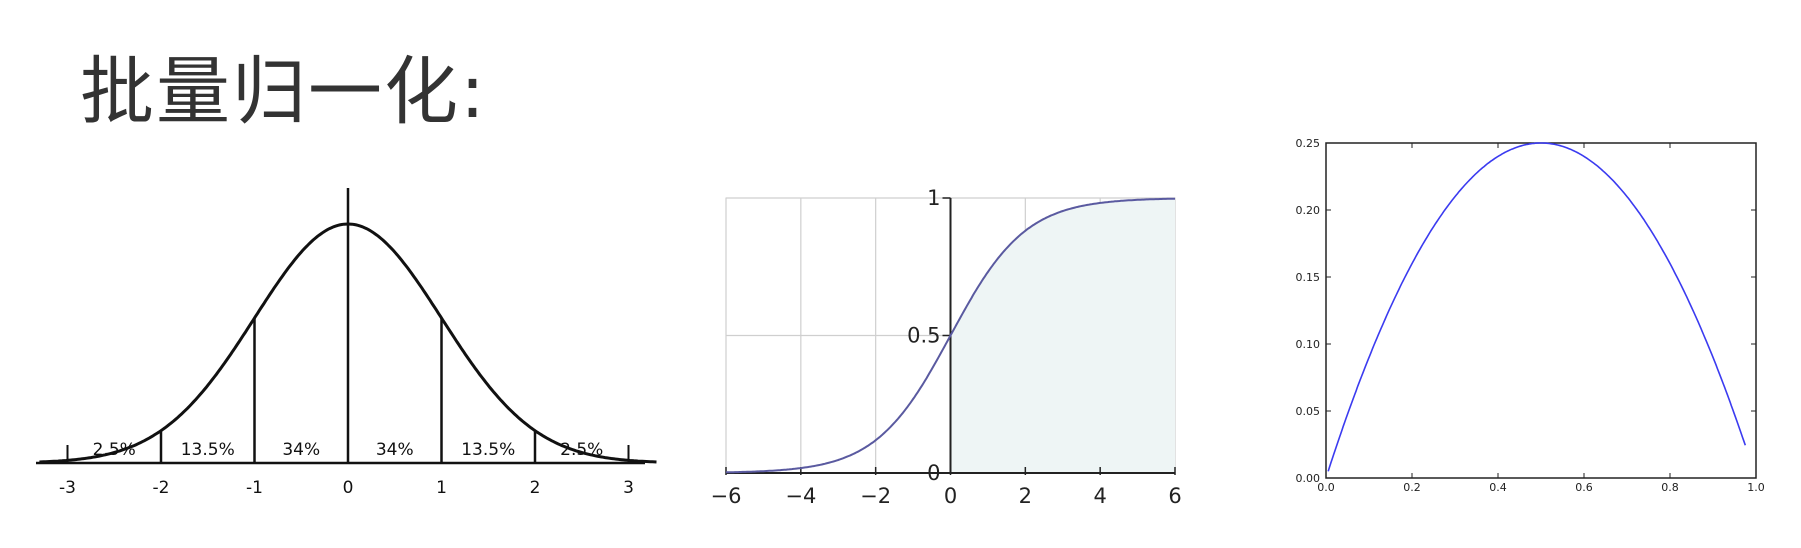 The width and height of the screenshot is (1801, 548). What do you see at coordinates (923, 336) in the screenshot?
I see `y-tick-label: 0.5` at bounding box center [923, 336].